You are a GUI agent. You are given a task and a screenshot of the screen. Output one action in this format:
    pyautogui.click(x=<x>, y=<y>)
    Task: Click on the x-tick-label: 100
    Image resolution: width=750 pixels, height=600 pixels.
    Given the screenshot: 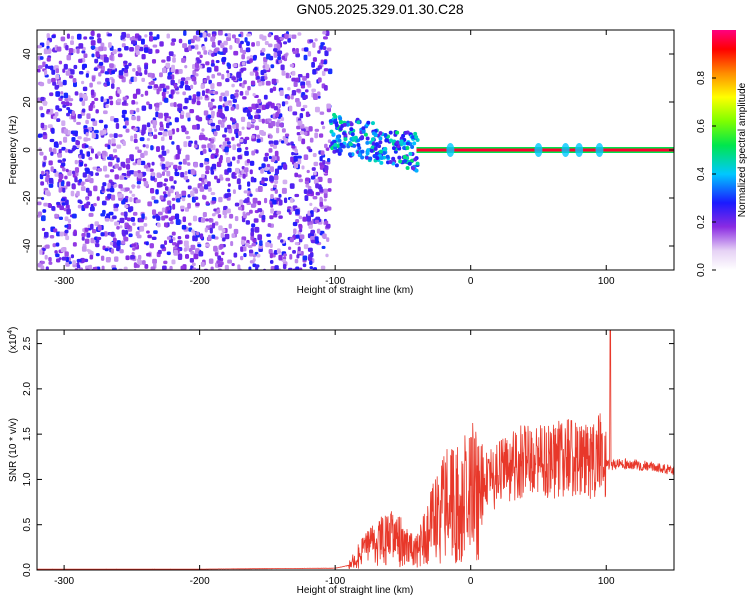 What is the action you would take?
    pyautogui.click(x=606, y=581)
    